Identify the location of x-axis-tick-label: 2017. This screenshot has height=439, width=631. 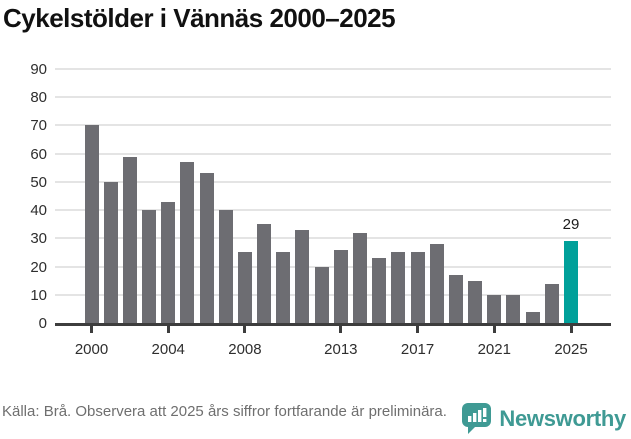
(417, 349).